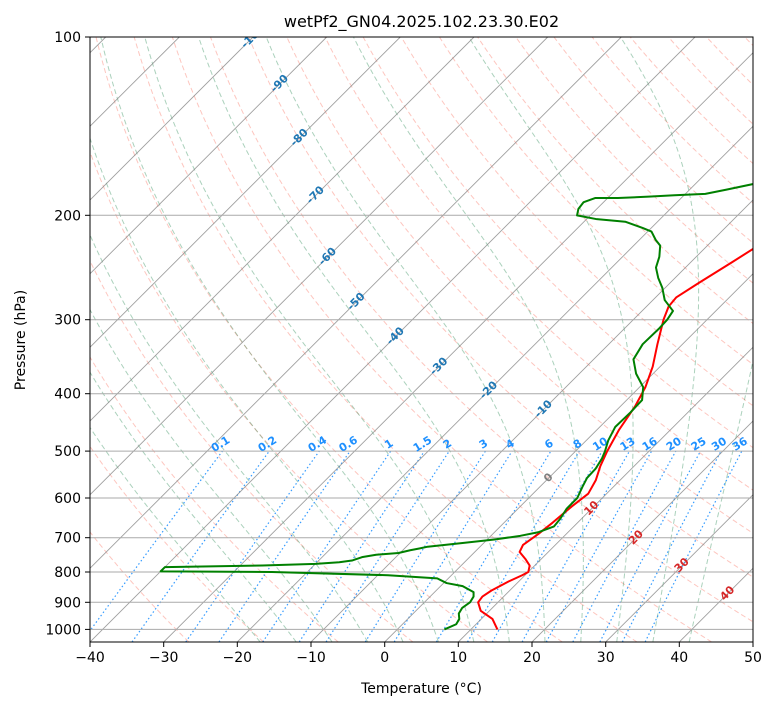  I want to click on y-tick-label: 300, so click(67, 321).